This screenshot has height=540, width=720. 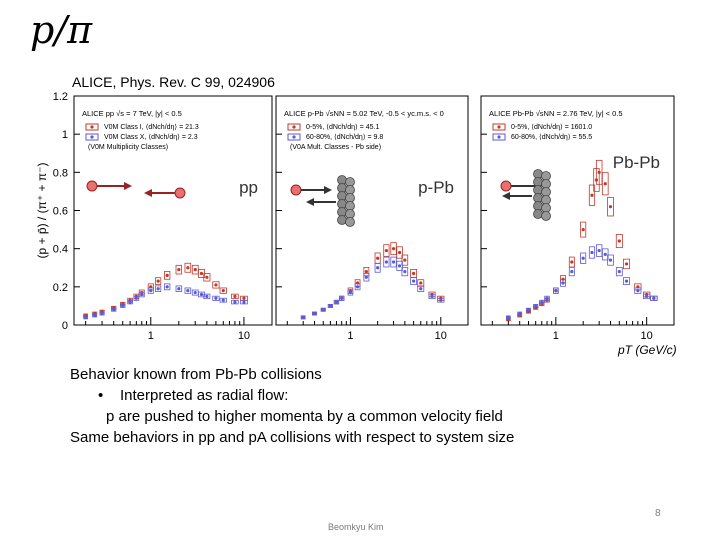 I want to click on y-tick-label: 0.8, so click(x=60, y=173).